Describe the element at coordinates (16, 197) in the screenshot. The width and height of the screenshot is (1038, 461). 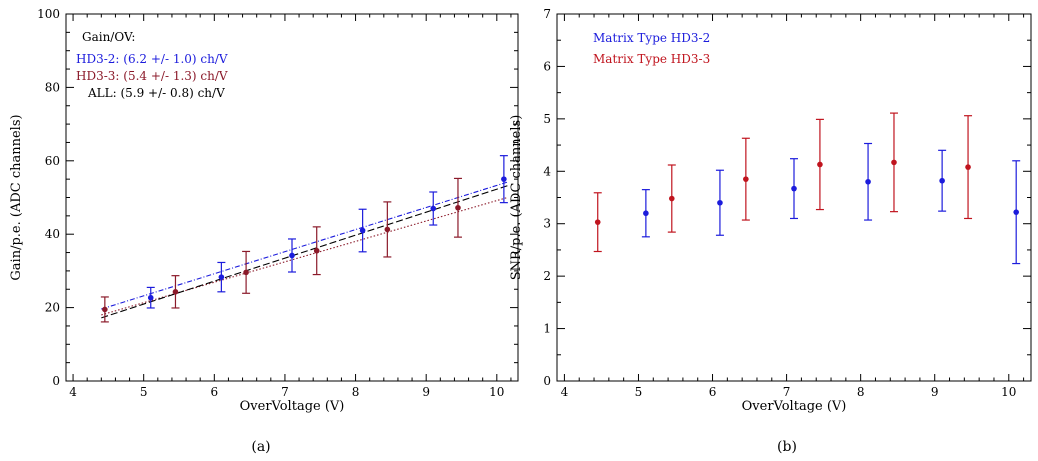
I see `y-axis-label: Gain/p.e. (ADC channels)` at that location.